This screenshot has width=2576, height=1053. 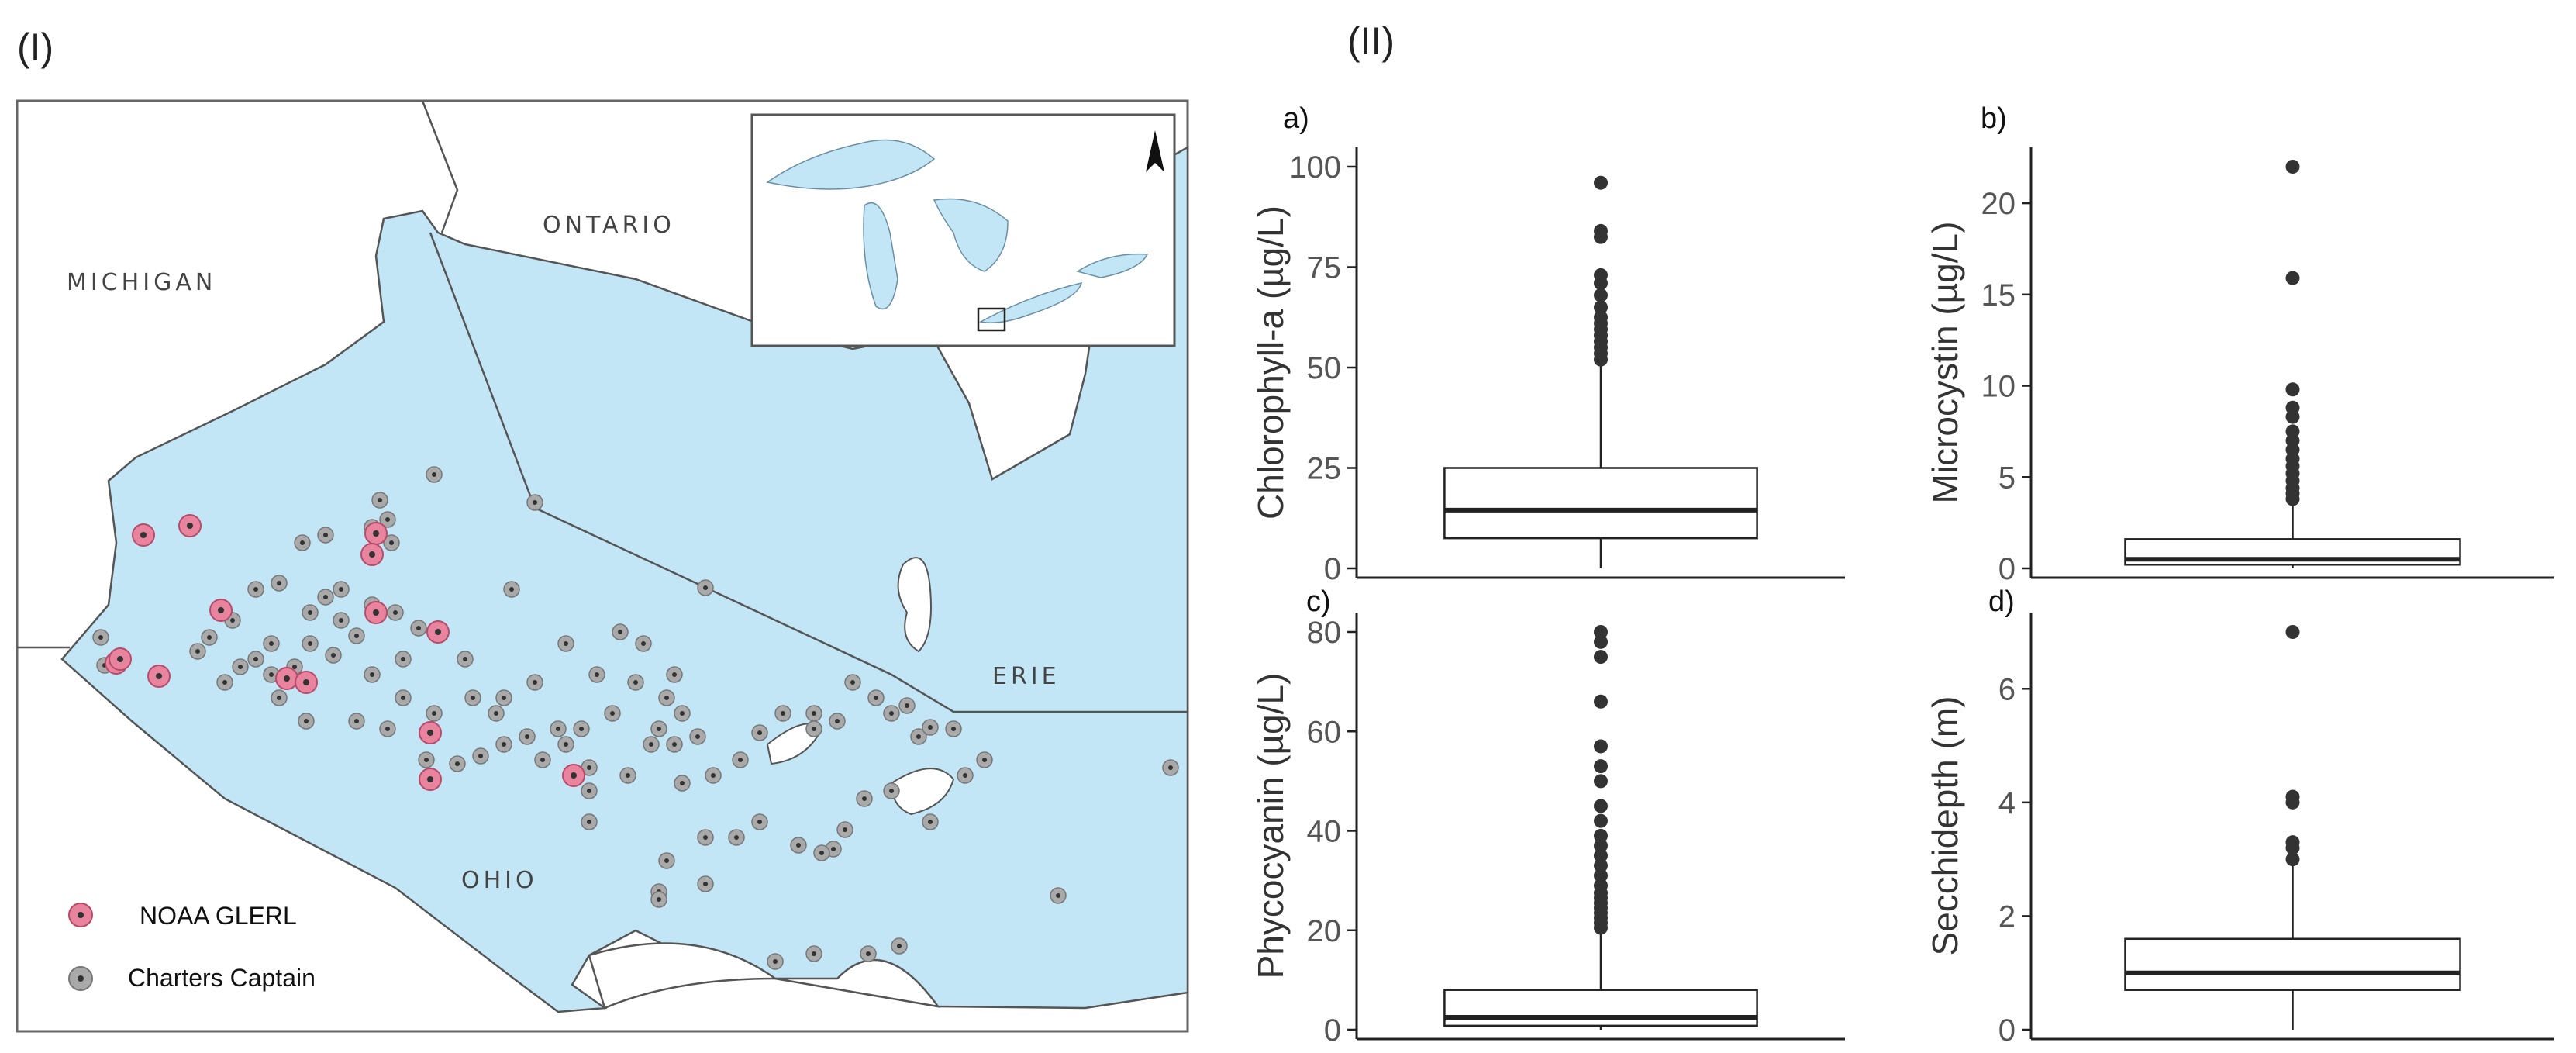 What do you see at coordinates (222, 978) in the screenshot?
I see `legend-label-charters: Charters Captain` at bounding box center [222, 978].